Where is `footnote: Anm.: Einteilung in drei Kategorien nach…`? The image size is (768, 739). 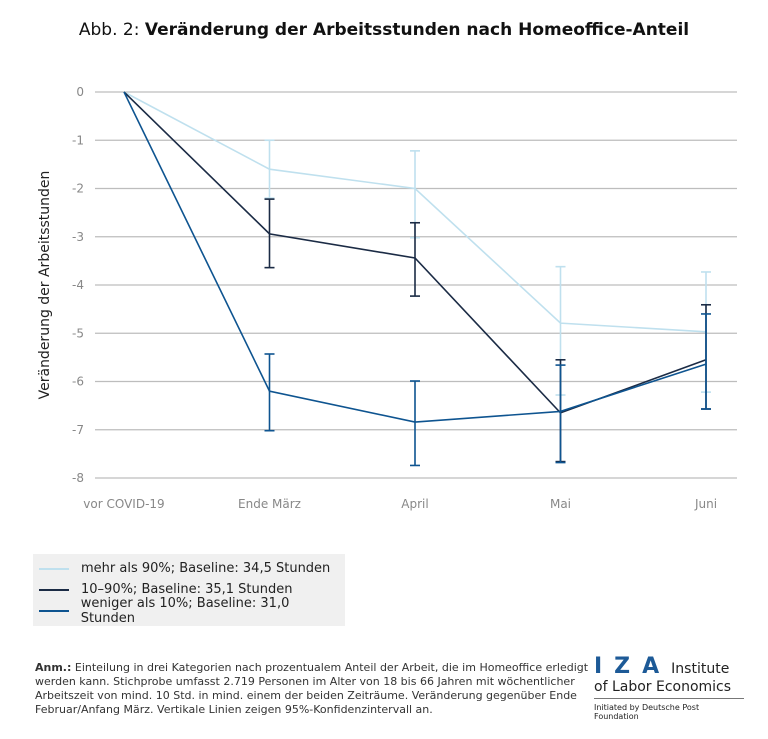 footnote: Anm.: Einteilung in drei Kategorien nach… is located at coordinates (315, 689).